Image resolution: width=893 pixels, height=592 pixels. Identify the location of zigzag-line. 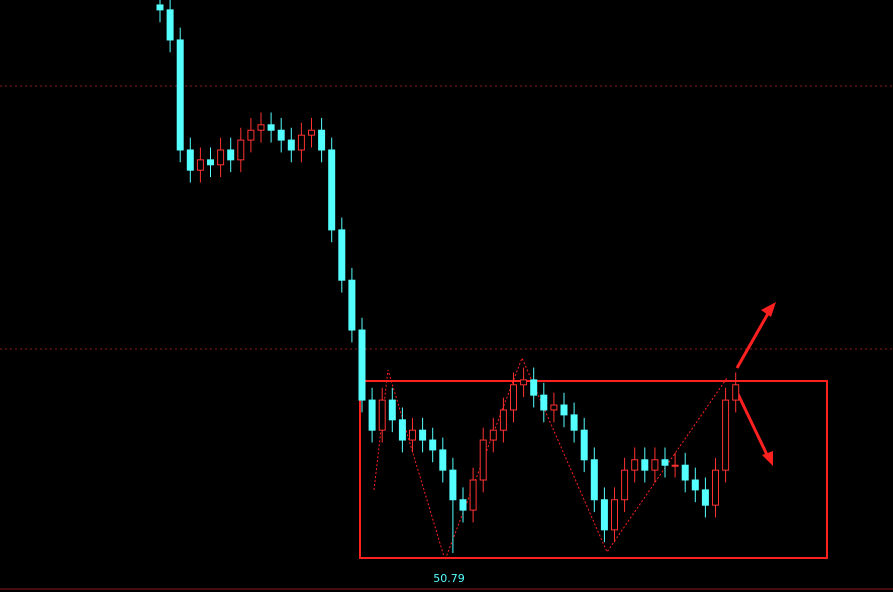
(550, 459).